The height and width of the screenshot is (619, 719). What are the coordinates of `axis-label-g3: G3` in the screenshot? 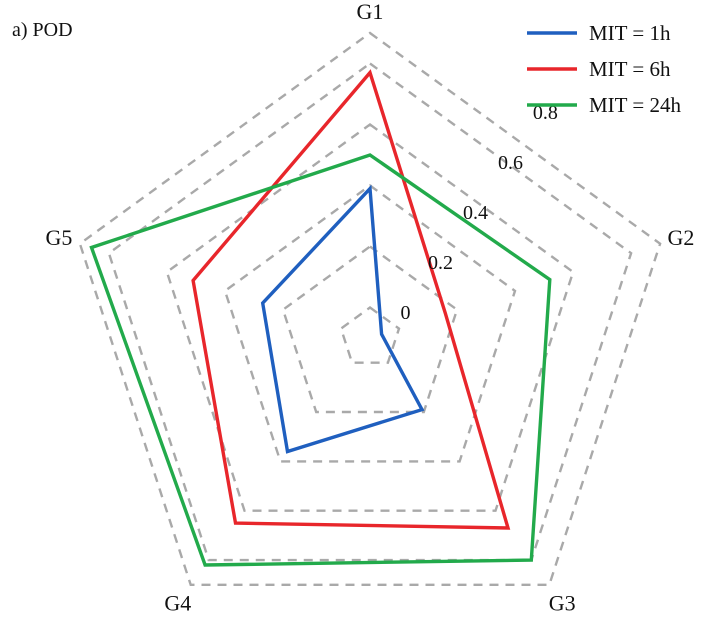 It's located at (562, 603).